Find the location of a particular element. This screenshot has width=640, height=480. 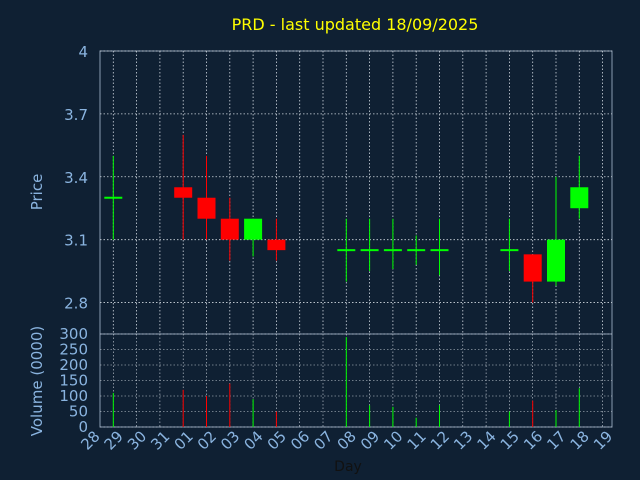

volume-tick-label: 300 is located at coordinates (73, 334).